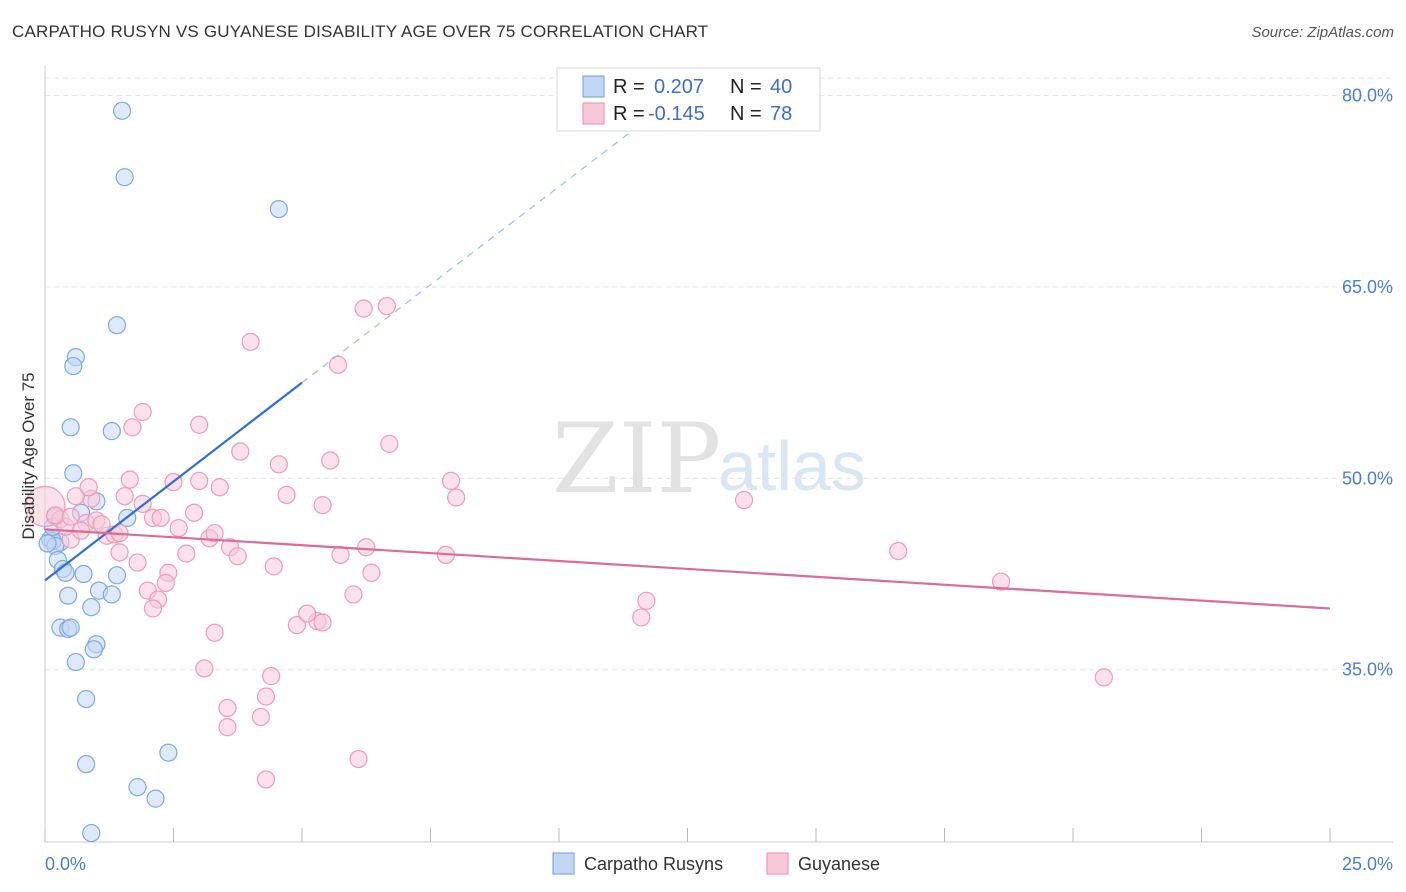 Image resolution: width=1406 pixels, height=892 pixels. What do you see at coordinates (482, 245) in the screenshot?
I see `rusyn-trend-extension` at bounding box center [482, 245].